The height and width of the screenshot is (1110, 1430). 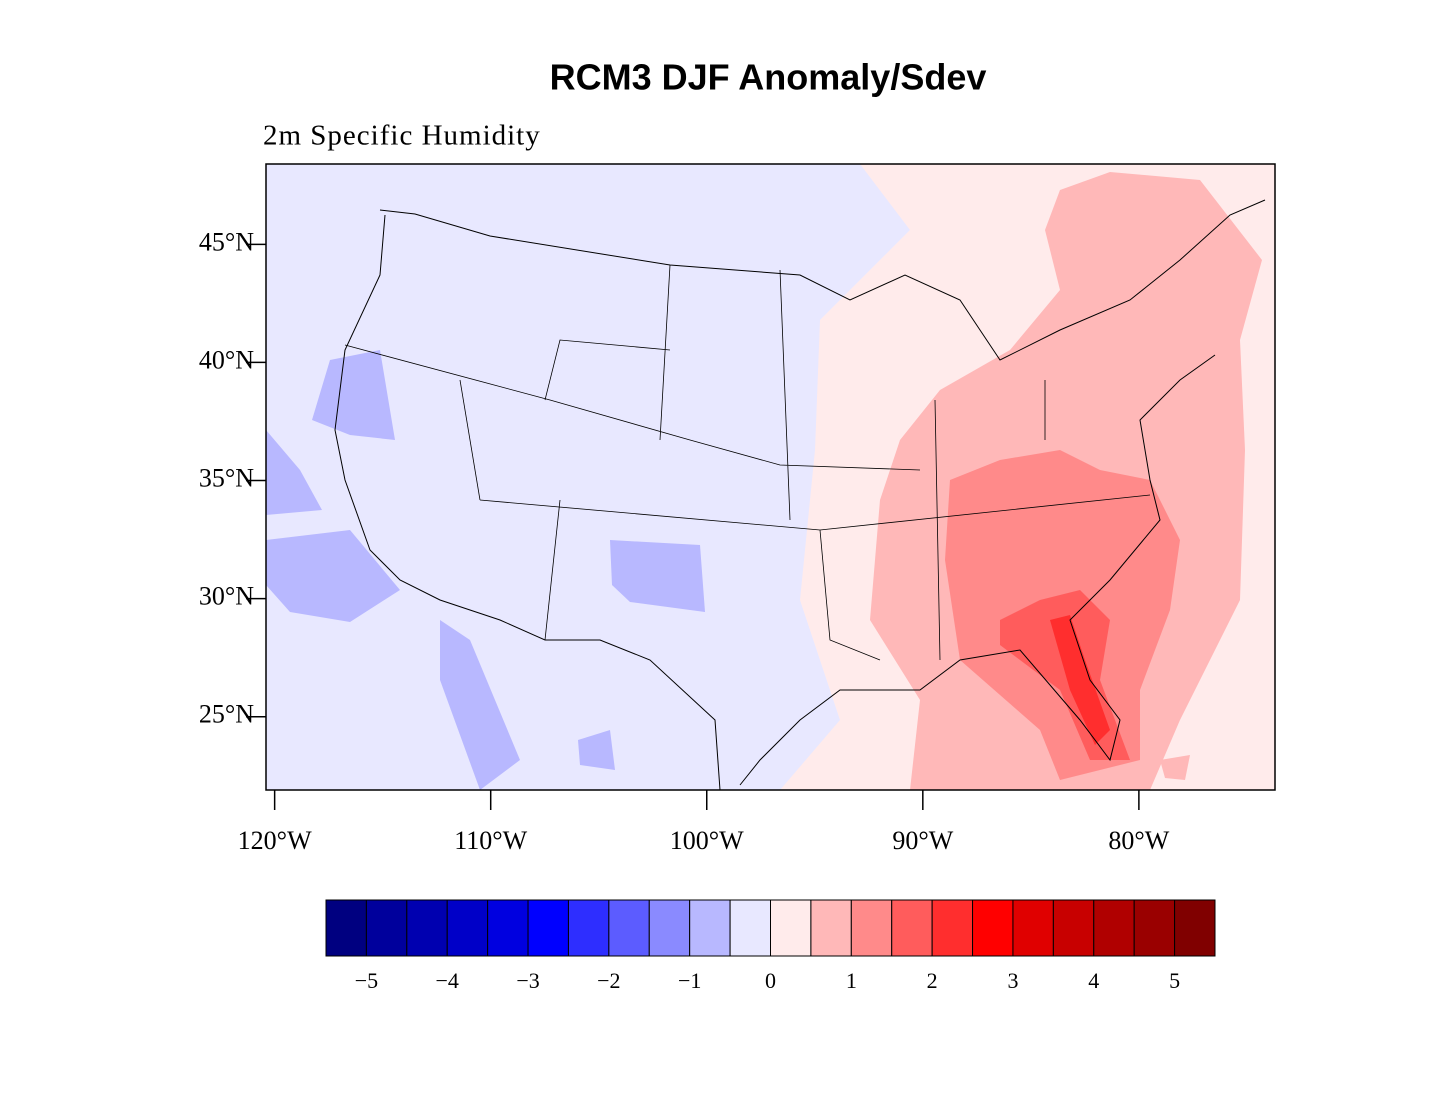 What do you see at coordinates (770, 980) in the screenshot?
I see `colorbar-label: 0` at bounding box center [770, 980].